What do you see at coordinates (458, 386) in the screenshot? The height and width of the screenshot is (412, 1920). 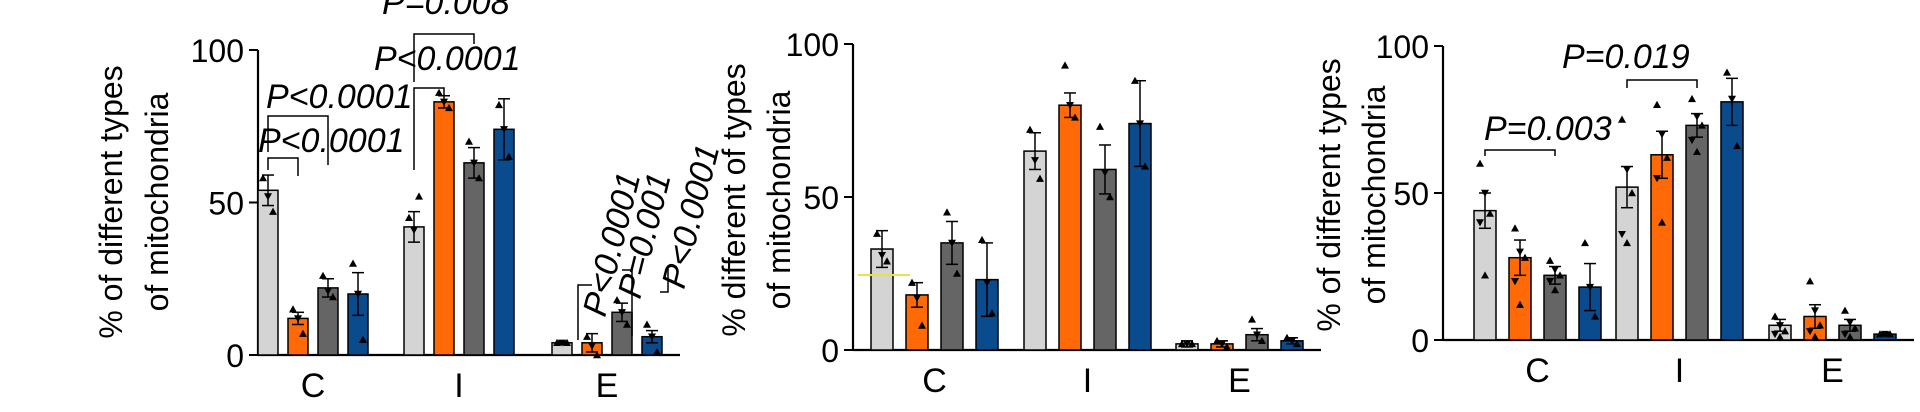 I see `x-tick-label: I` at bounding box center [458, 386].